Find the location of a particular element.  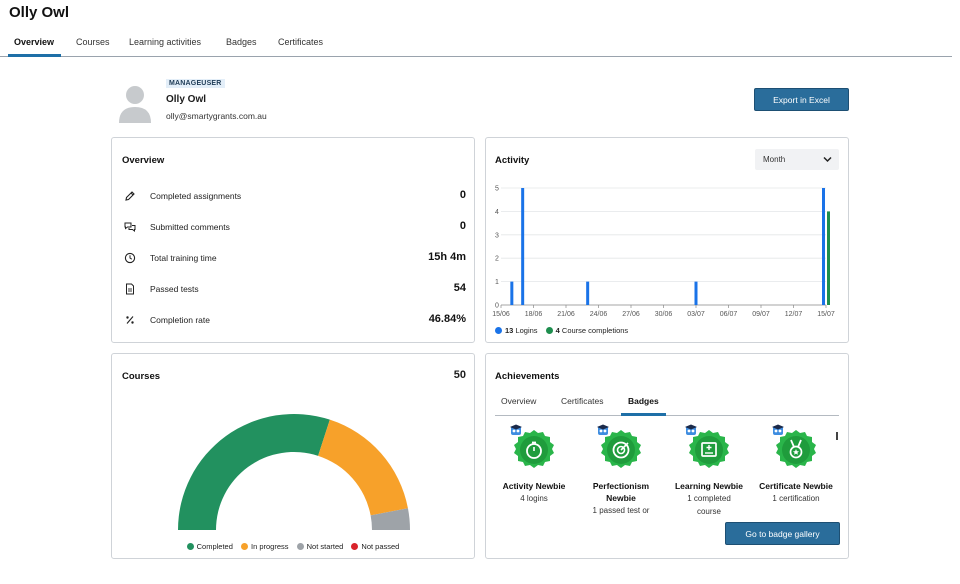

x-tick-label: 15/07 is located at coordinates (826, 314).